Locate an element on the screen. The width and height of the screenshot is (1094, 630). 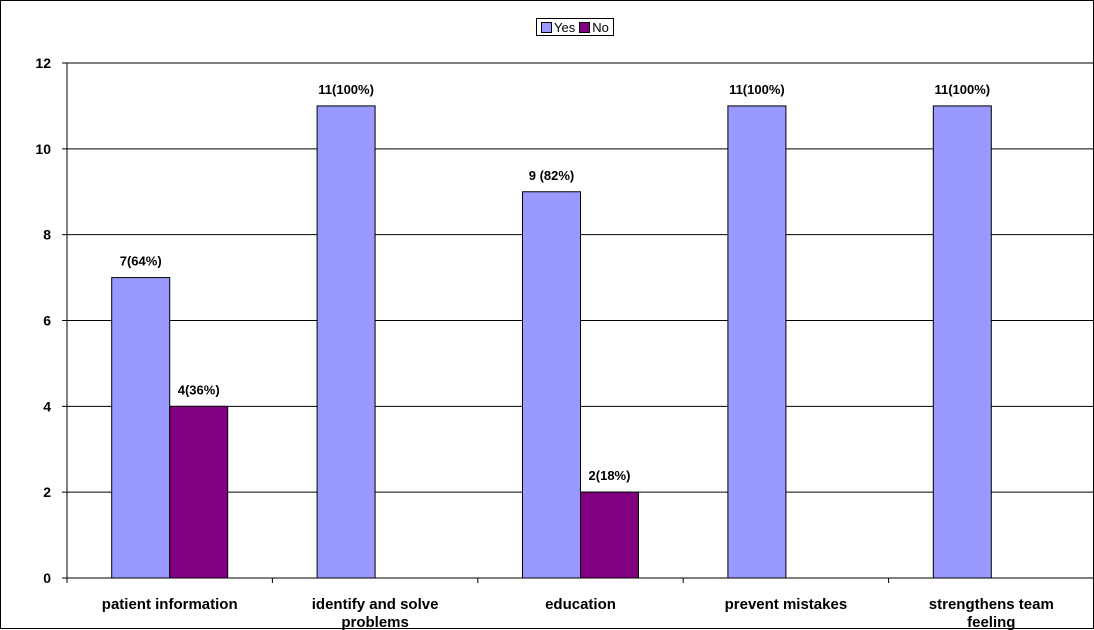
legend-item-yes: Yes is located at coordinates (558, 27).